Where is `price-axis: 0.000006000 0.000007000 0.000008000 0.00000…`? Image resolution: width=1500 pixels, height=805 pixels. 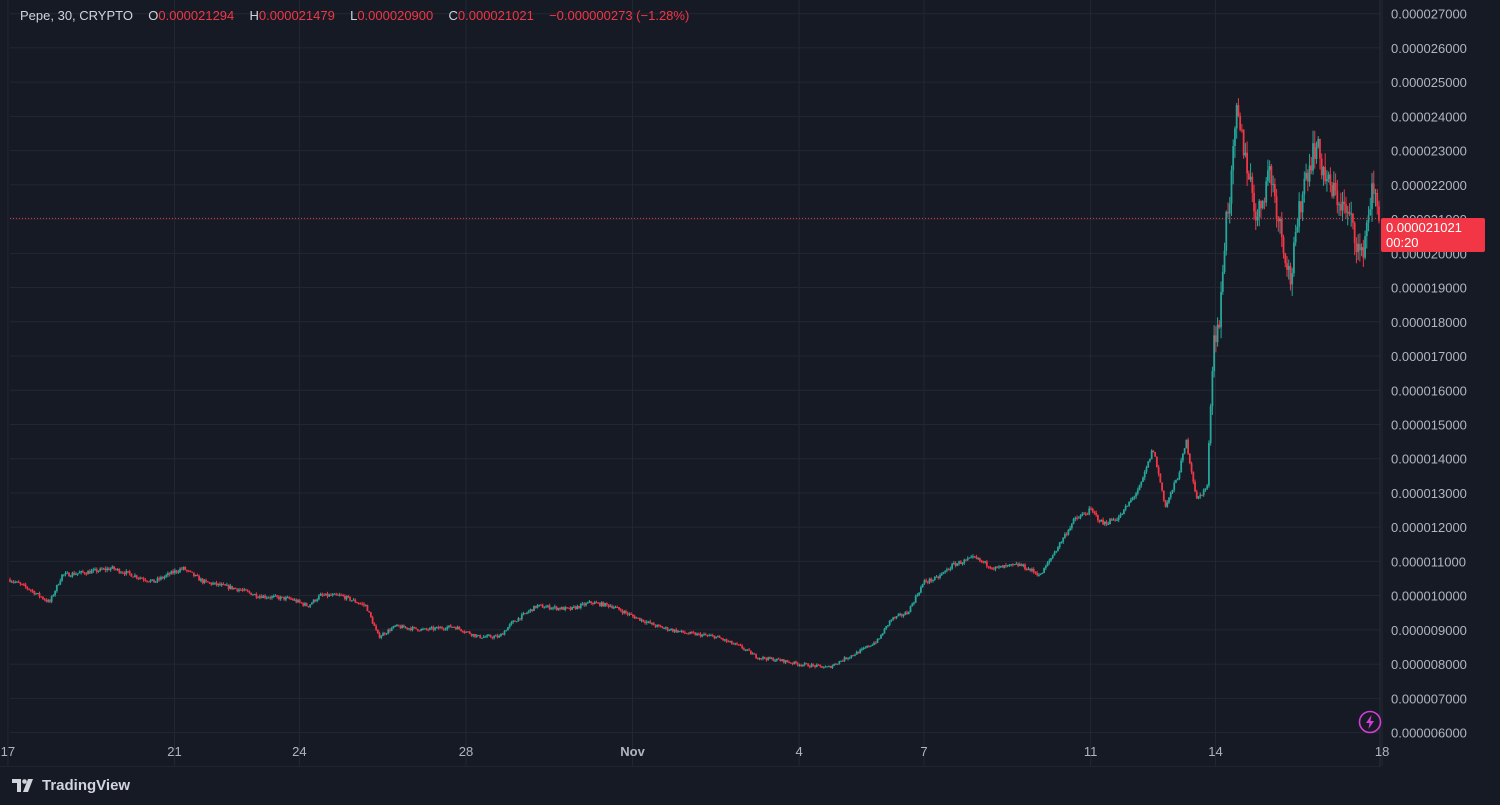
price-axis: 0.000006000 0.000007000 0.000008000 0.00000… is located at coordinates (1429, 374).